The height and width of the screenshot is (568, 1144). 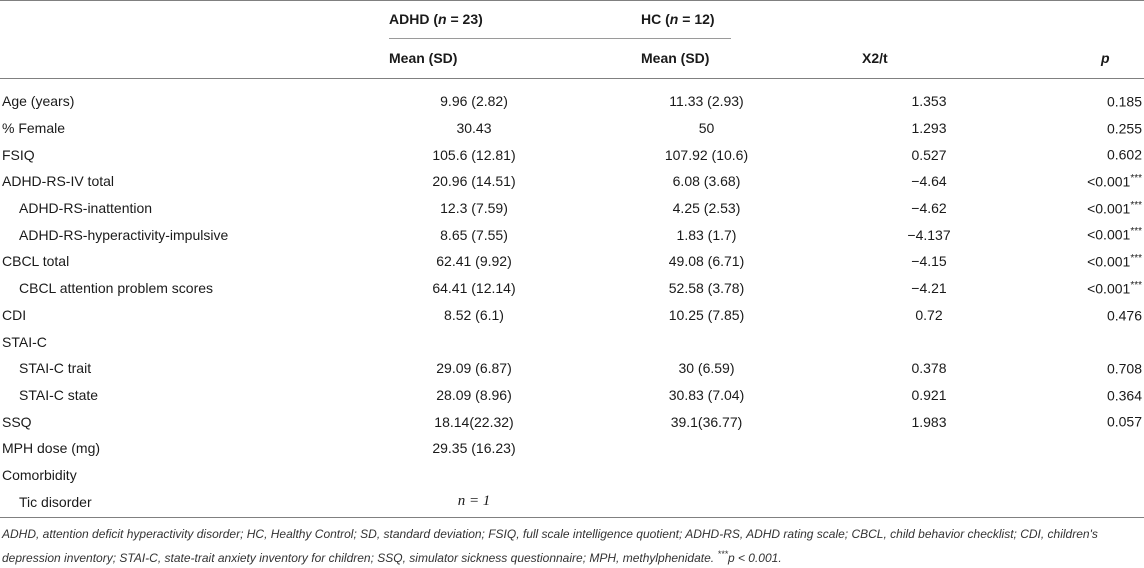 What do you see at coordinates (706, 128) in the screenshot?
I see `cell-hc-value: 50` at bounding box center [706, 128].